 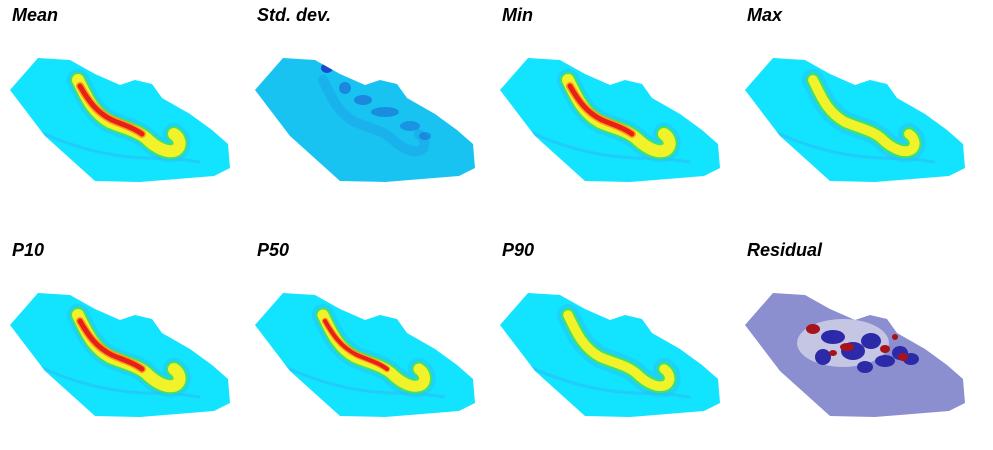 I want to click on anomaly-layer, so click(x=858, y=346).